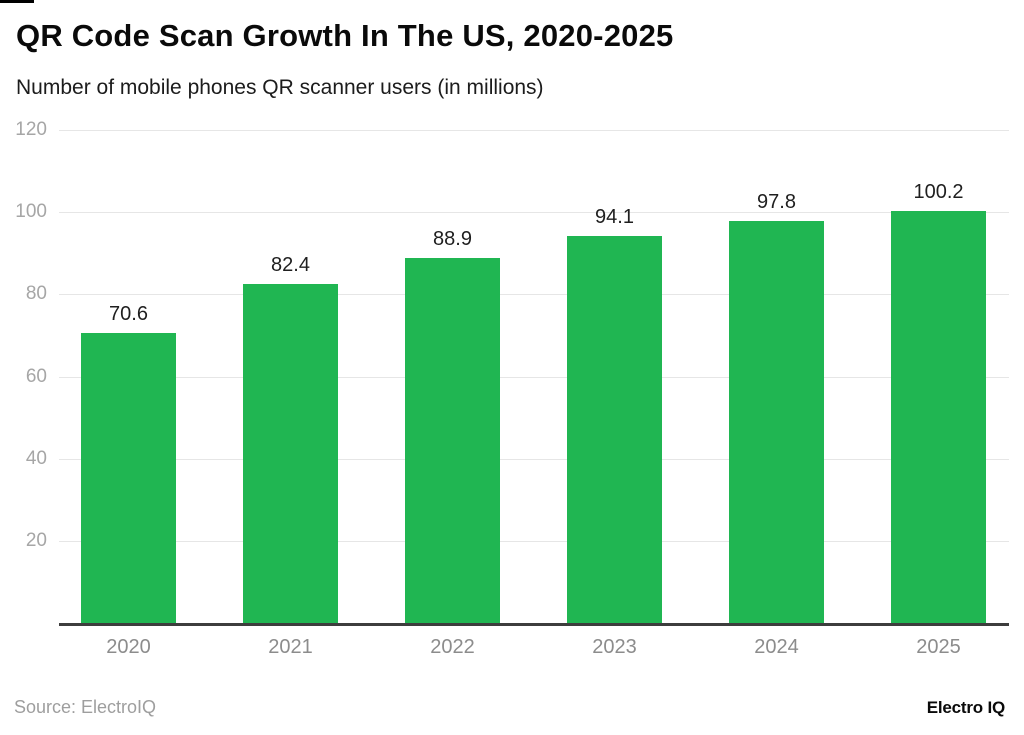 This screenshot has height=735, width=1024. Describe the element at coordinates (966, 707) in the screenshot. I see `brand-logo: Electro IQ` at that location.